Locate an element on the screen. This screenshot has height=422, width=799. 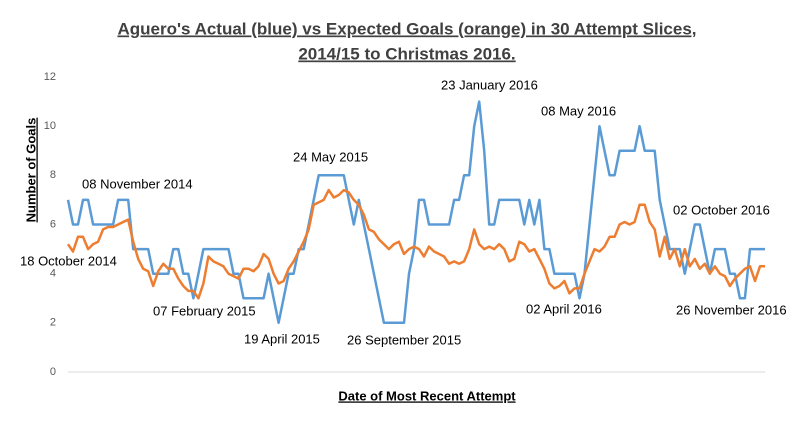
annotation: 26 September 2015 is located at coordinates (404, 339).